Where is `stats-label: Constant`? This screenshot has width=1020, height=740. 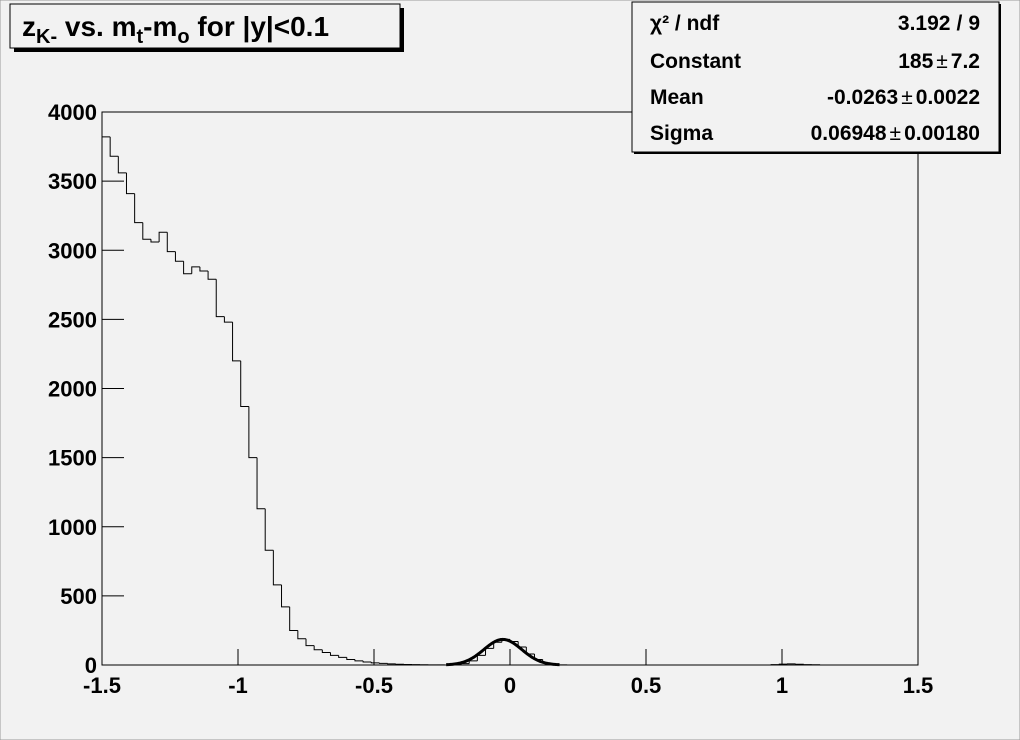
stats-label: Constant is located at coordinates (695, 61).